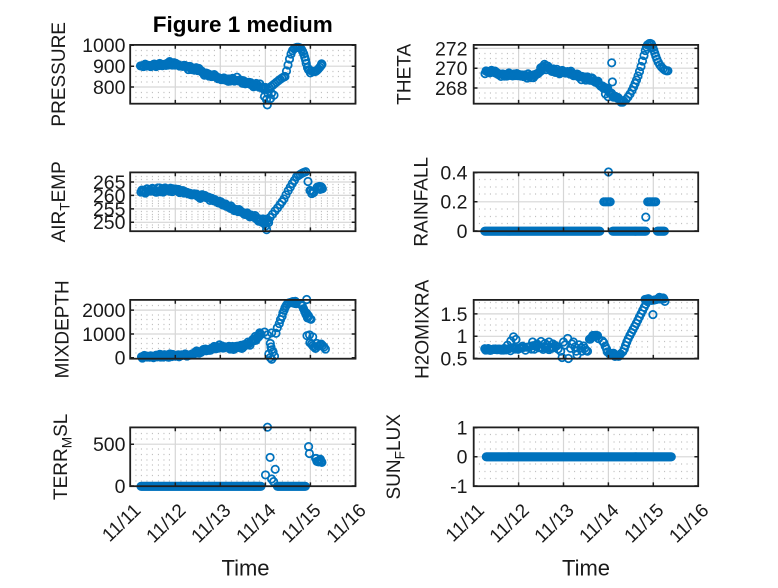 The image size is (778, 588). I want to click on svg-text: 900, so click(109, 67).